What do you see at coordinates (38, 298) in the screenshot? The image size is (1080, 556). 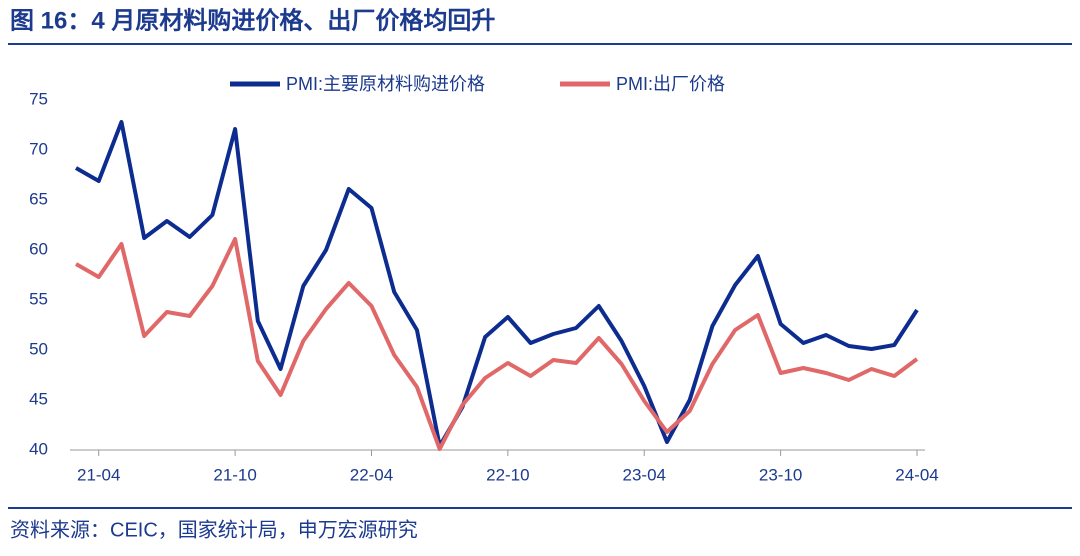 I see `y-tick-label: 55` at bounding box center [38, 298].